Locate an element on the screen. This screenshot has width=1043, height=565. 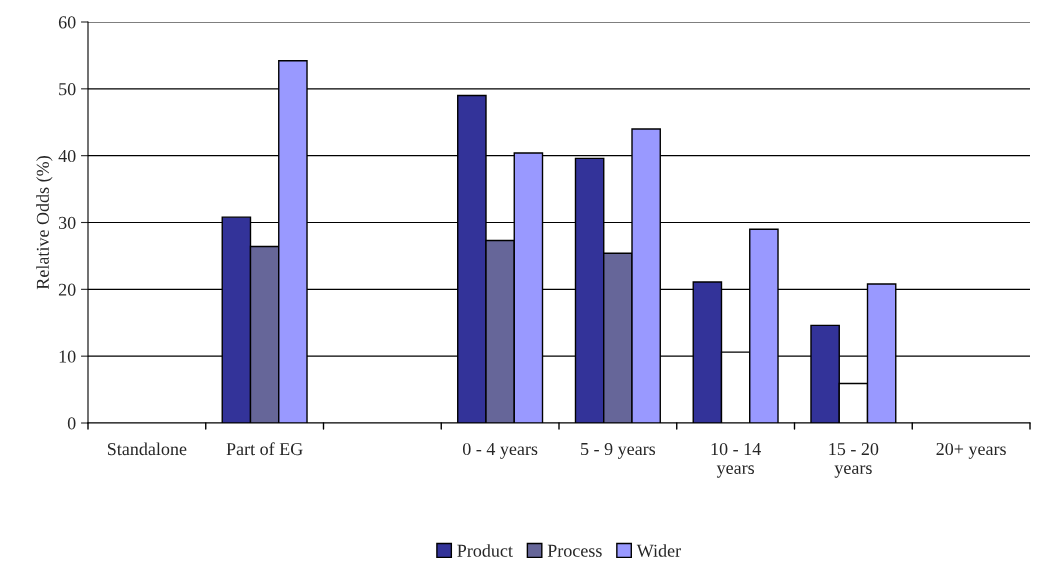
y-tick-label: 20 is located at coordinates (67, 289).